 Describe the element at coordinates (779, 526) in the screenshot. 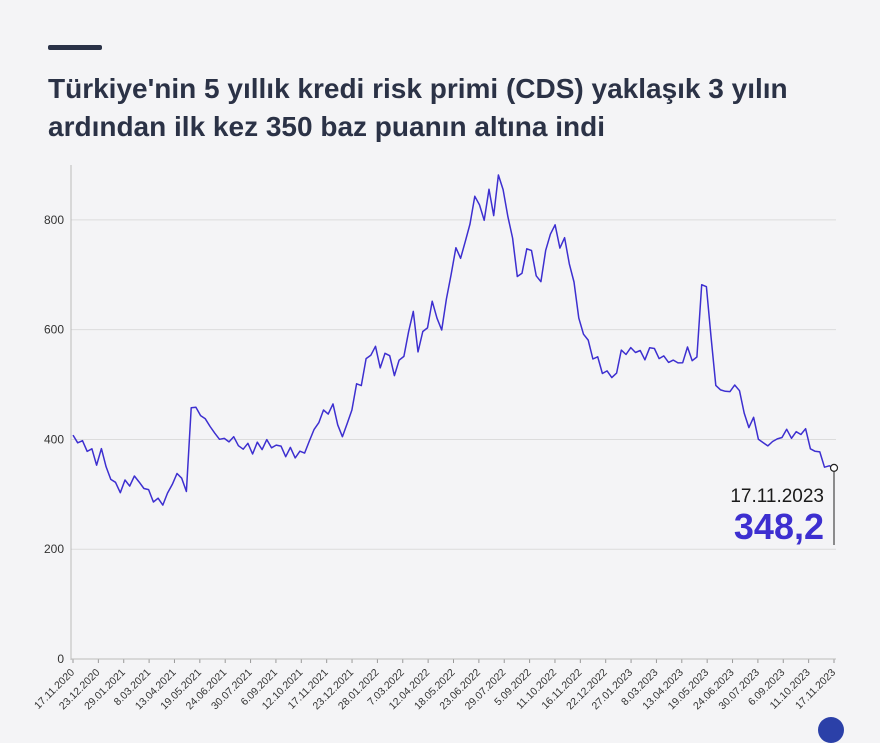

I see `annotation-value: 348,2` at that location.